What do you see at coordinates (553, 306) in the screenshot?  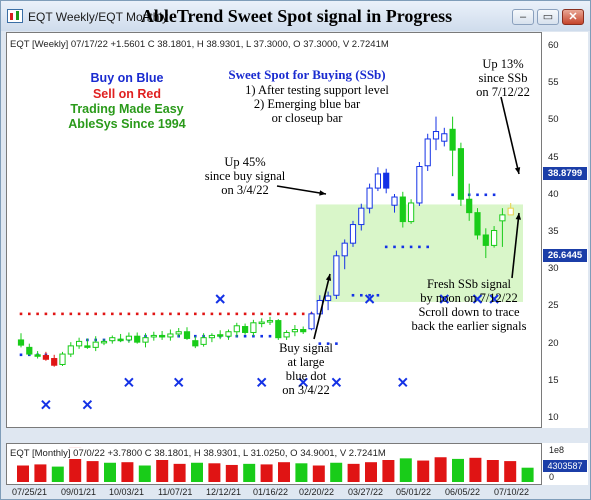 I see `price-tick-label: 25` at bounding box center [553, 306].